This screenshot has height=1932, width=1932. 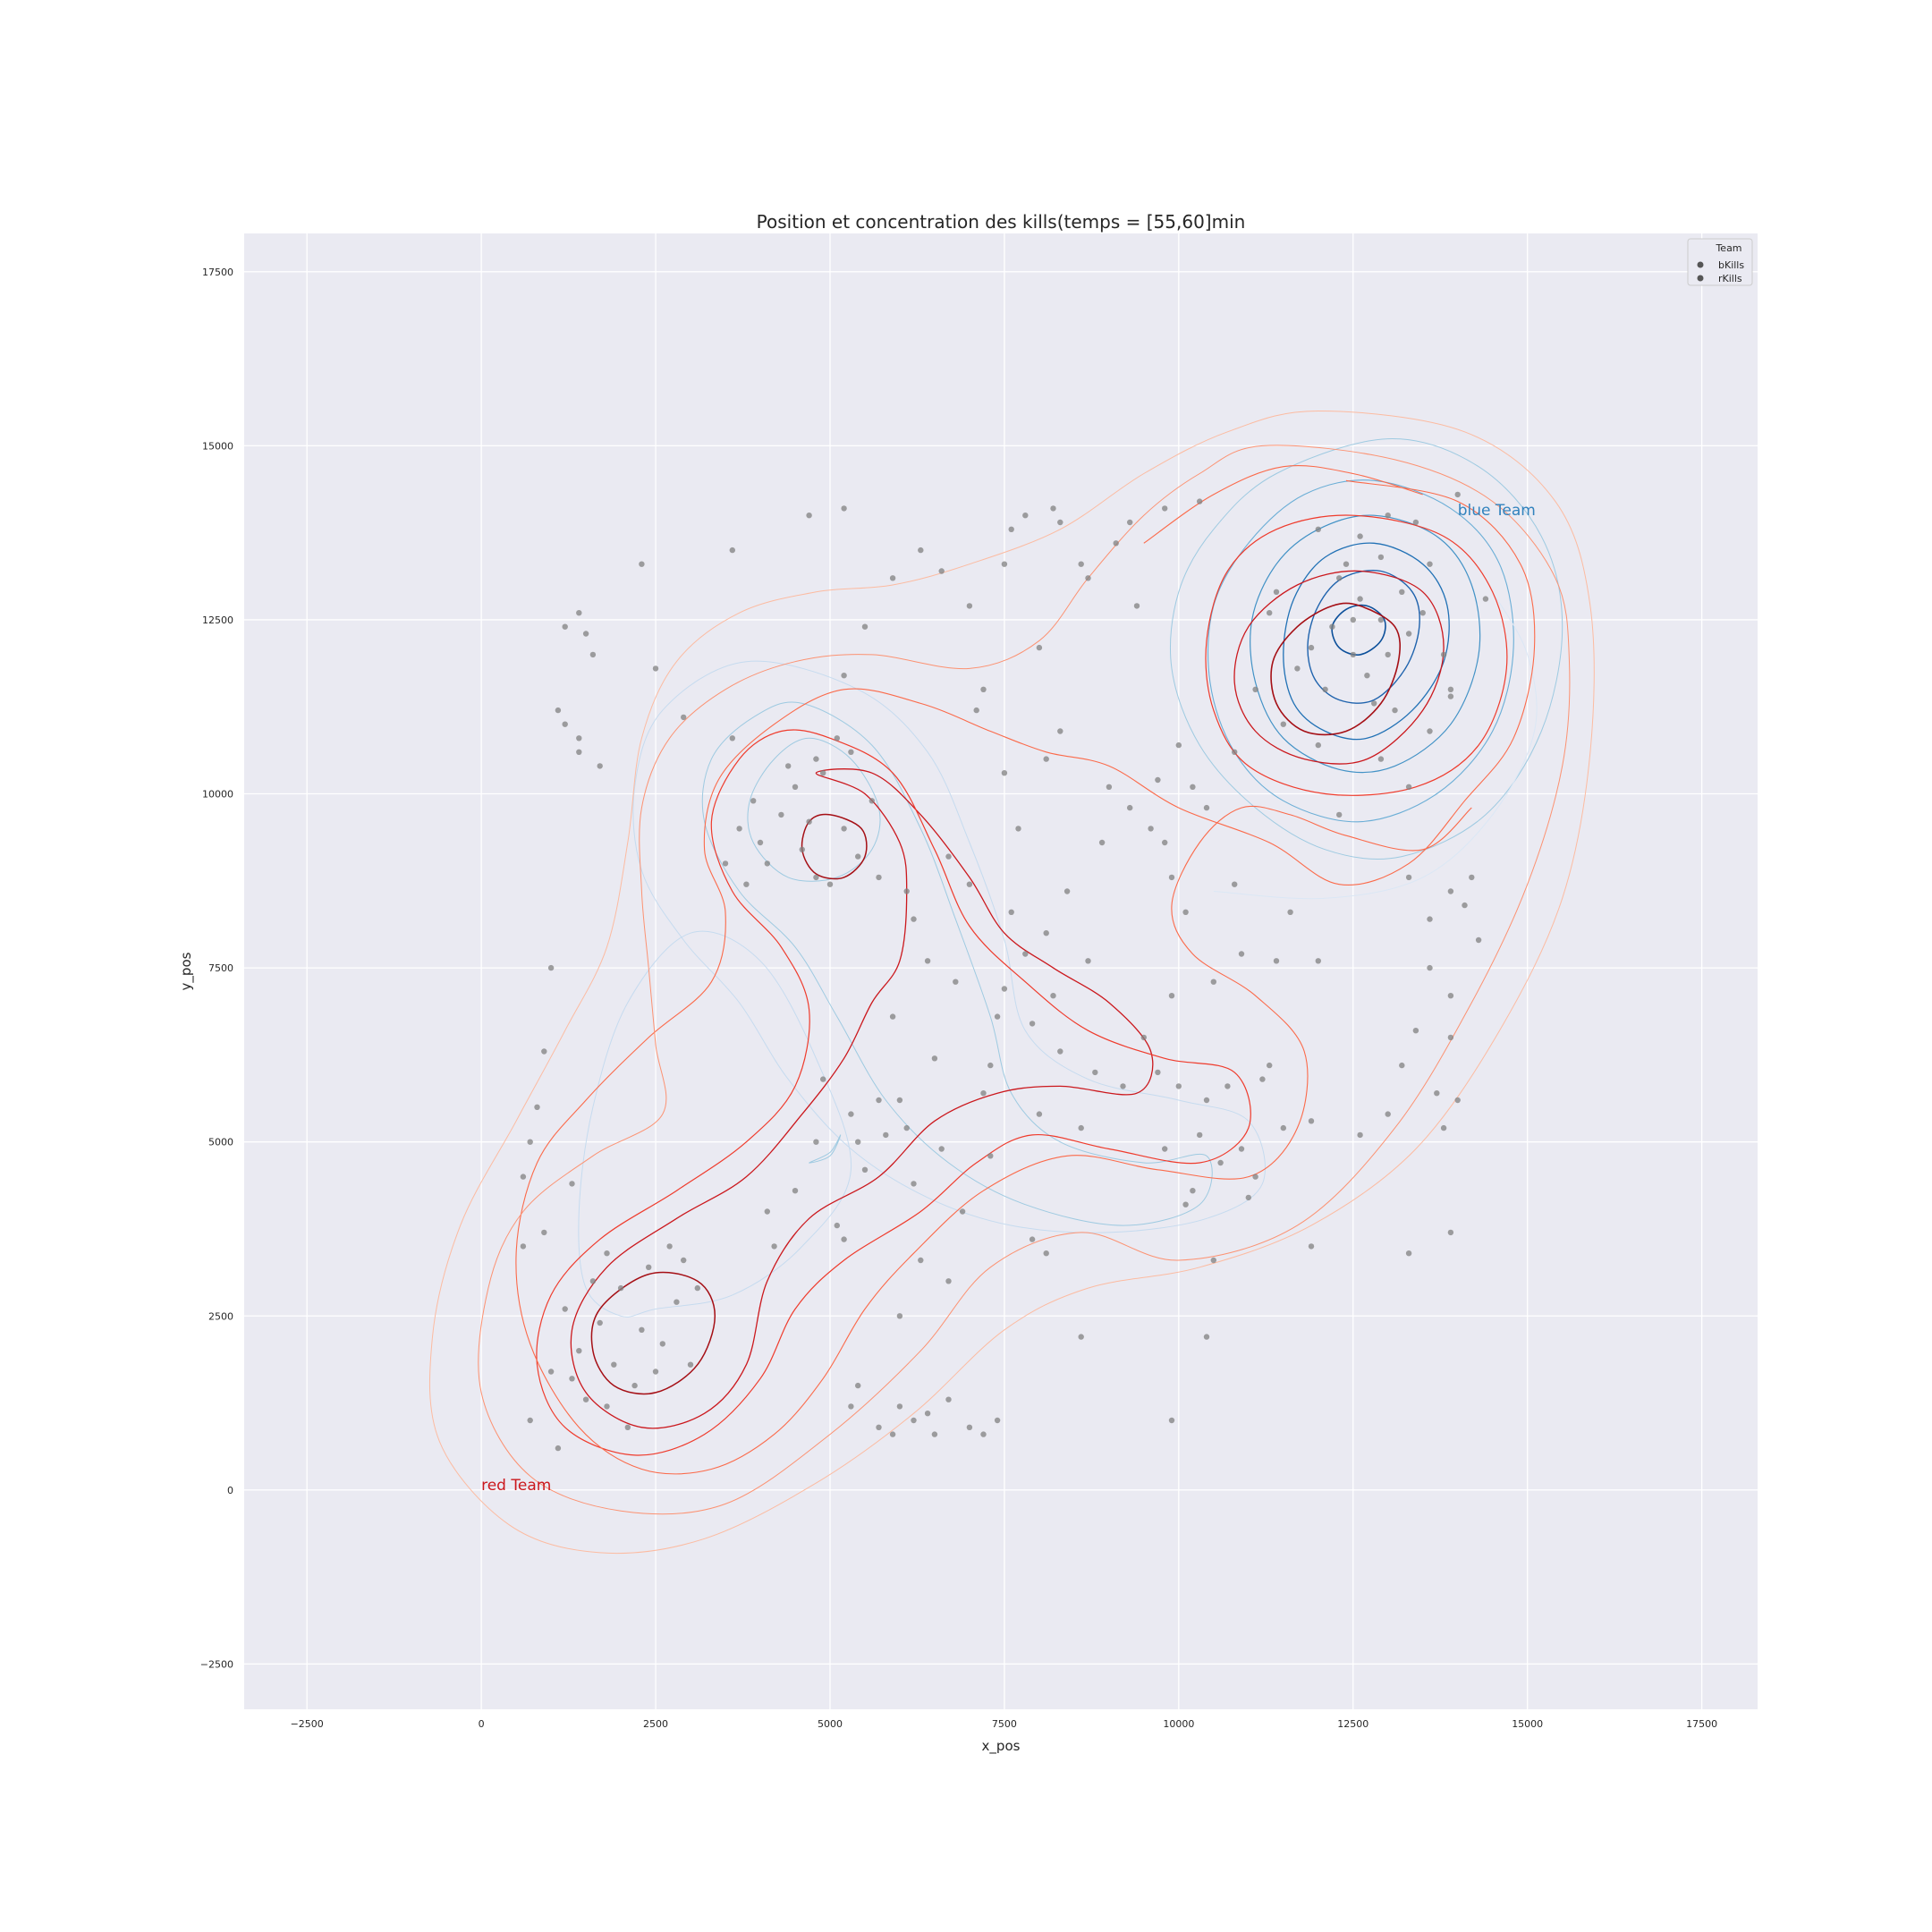 I want to click on x-tick-label: 2500, so click(x=655, y=1724).